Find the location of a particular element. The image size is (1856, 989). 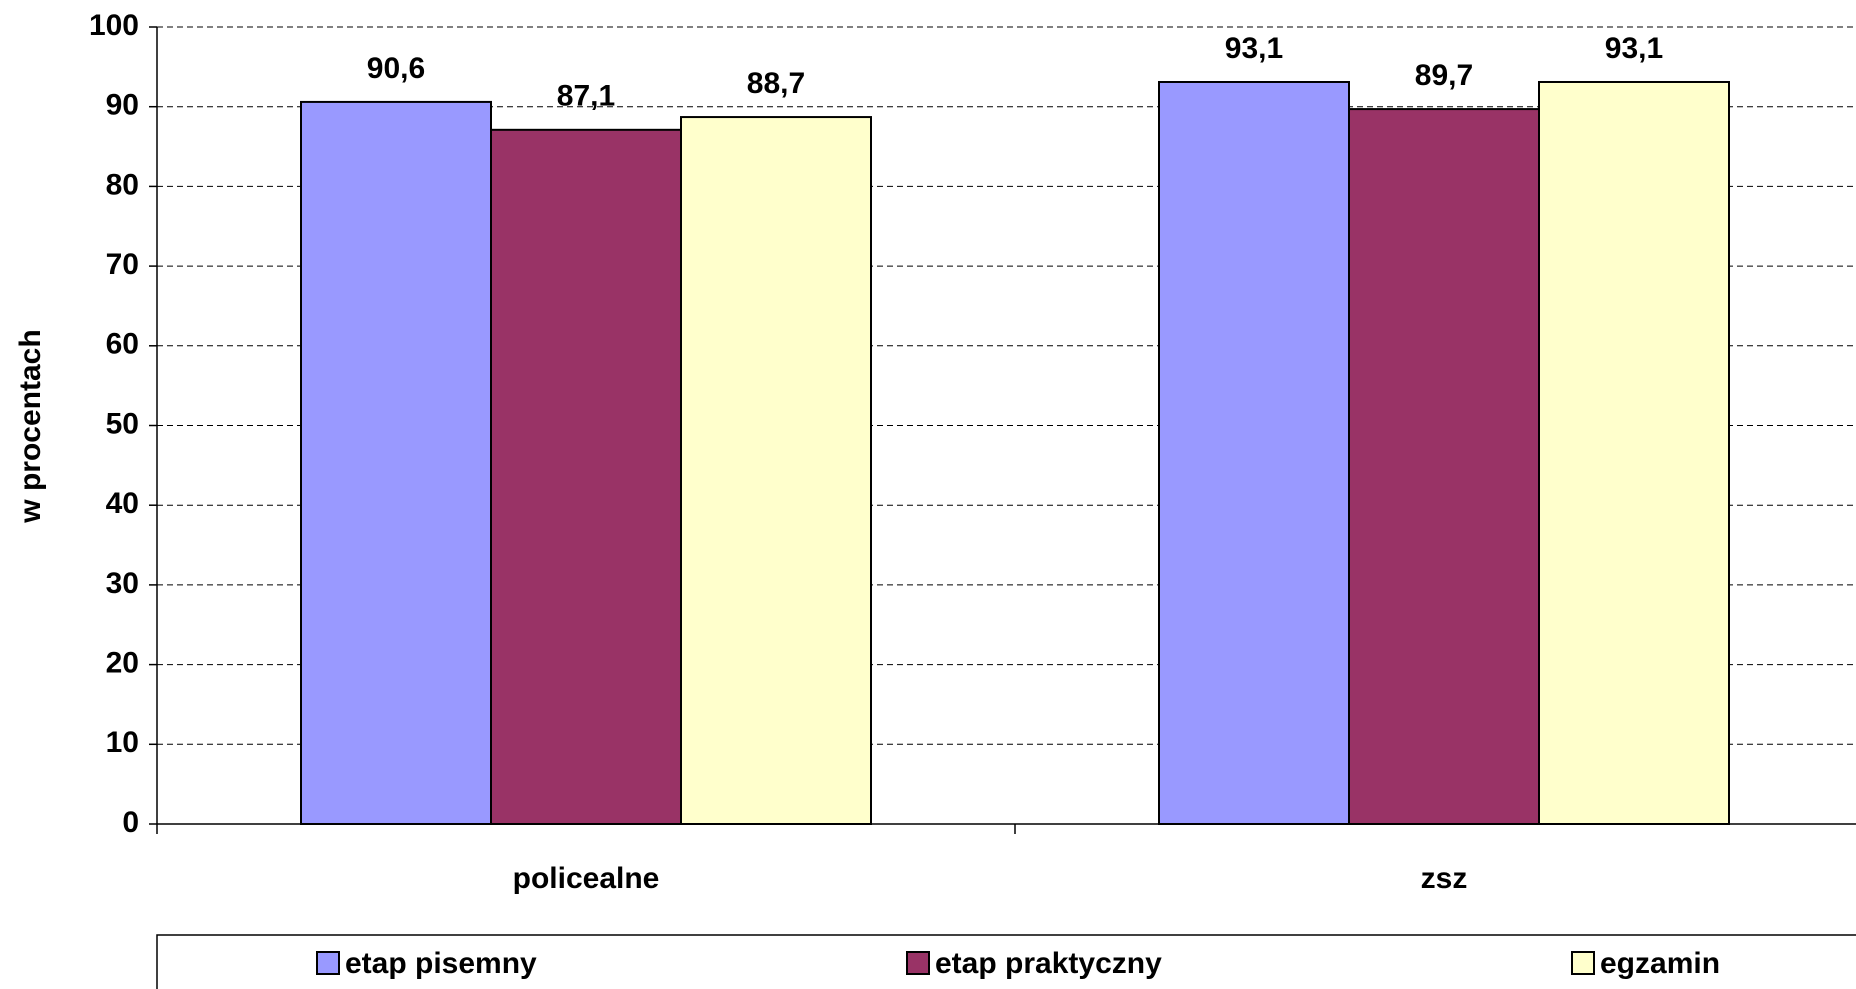

y-tick-label: 90 is located at coordinates (122, 105).